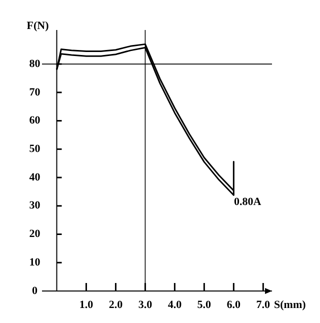 The width and height of the screenshot is (320, 323). What do you see at coordinates (35, 234) in the screenshot?
I see `y-tick-label: 20` at bounding box center [35, 234].